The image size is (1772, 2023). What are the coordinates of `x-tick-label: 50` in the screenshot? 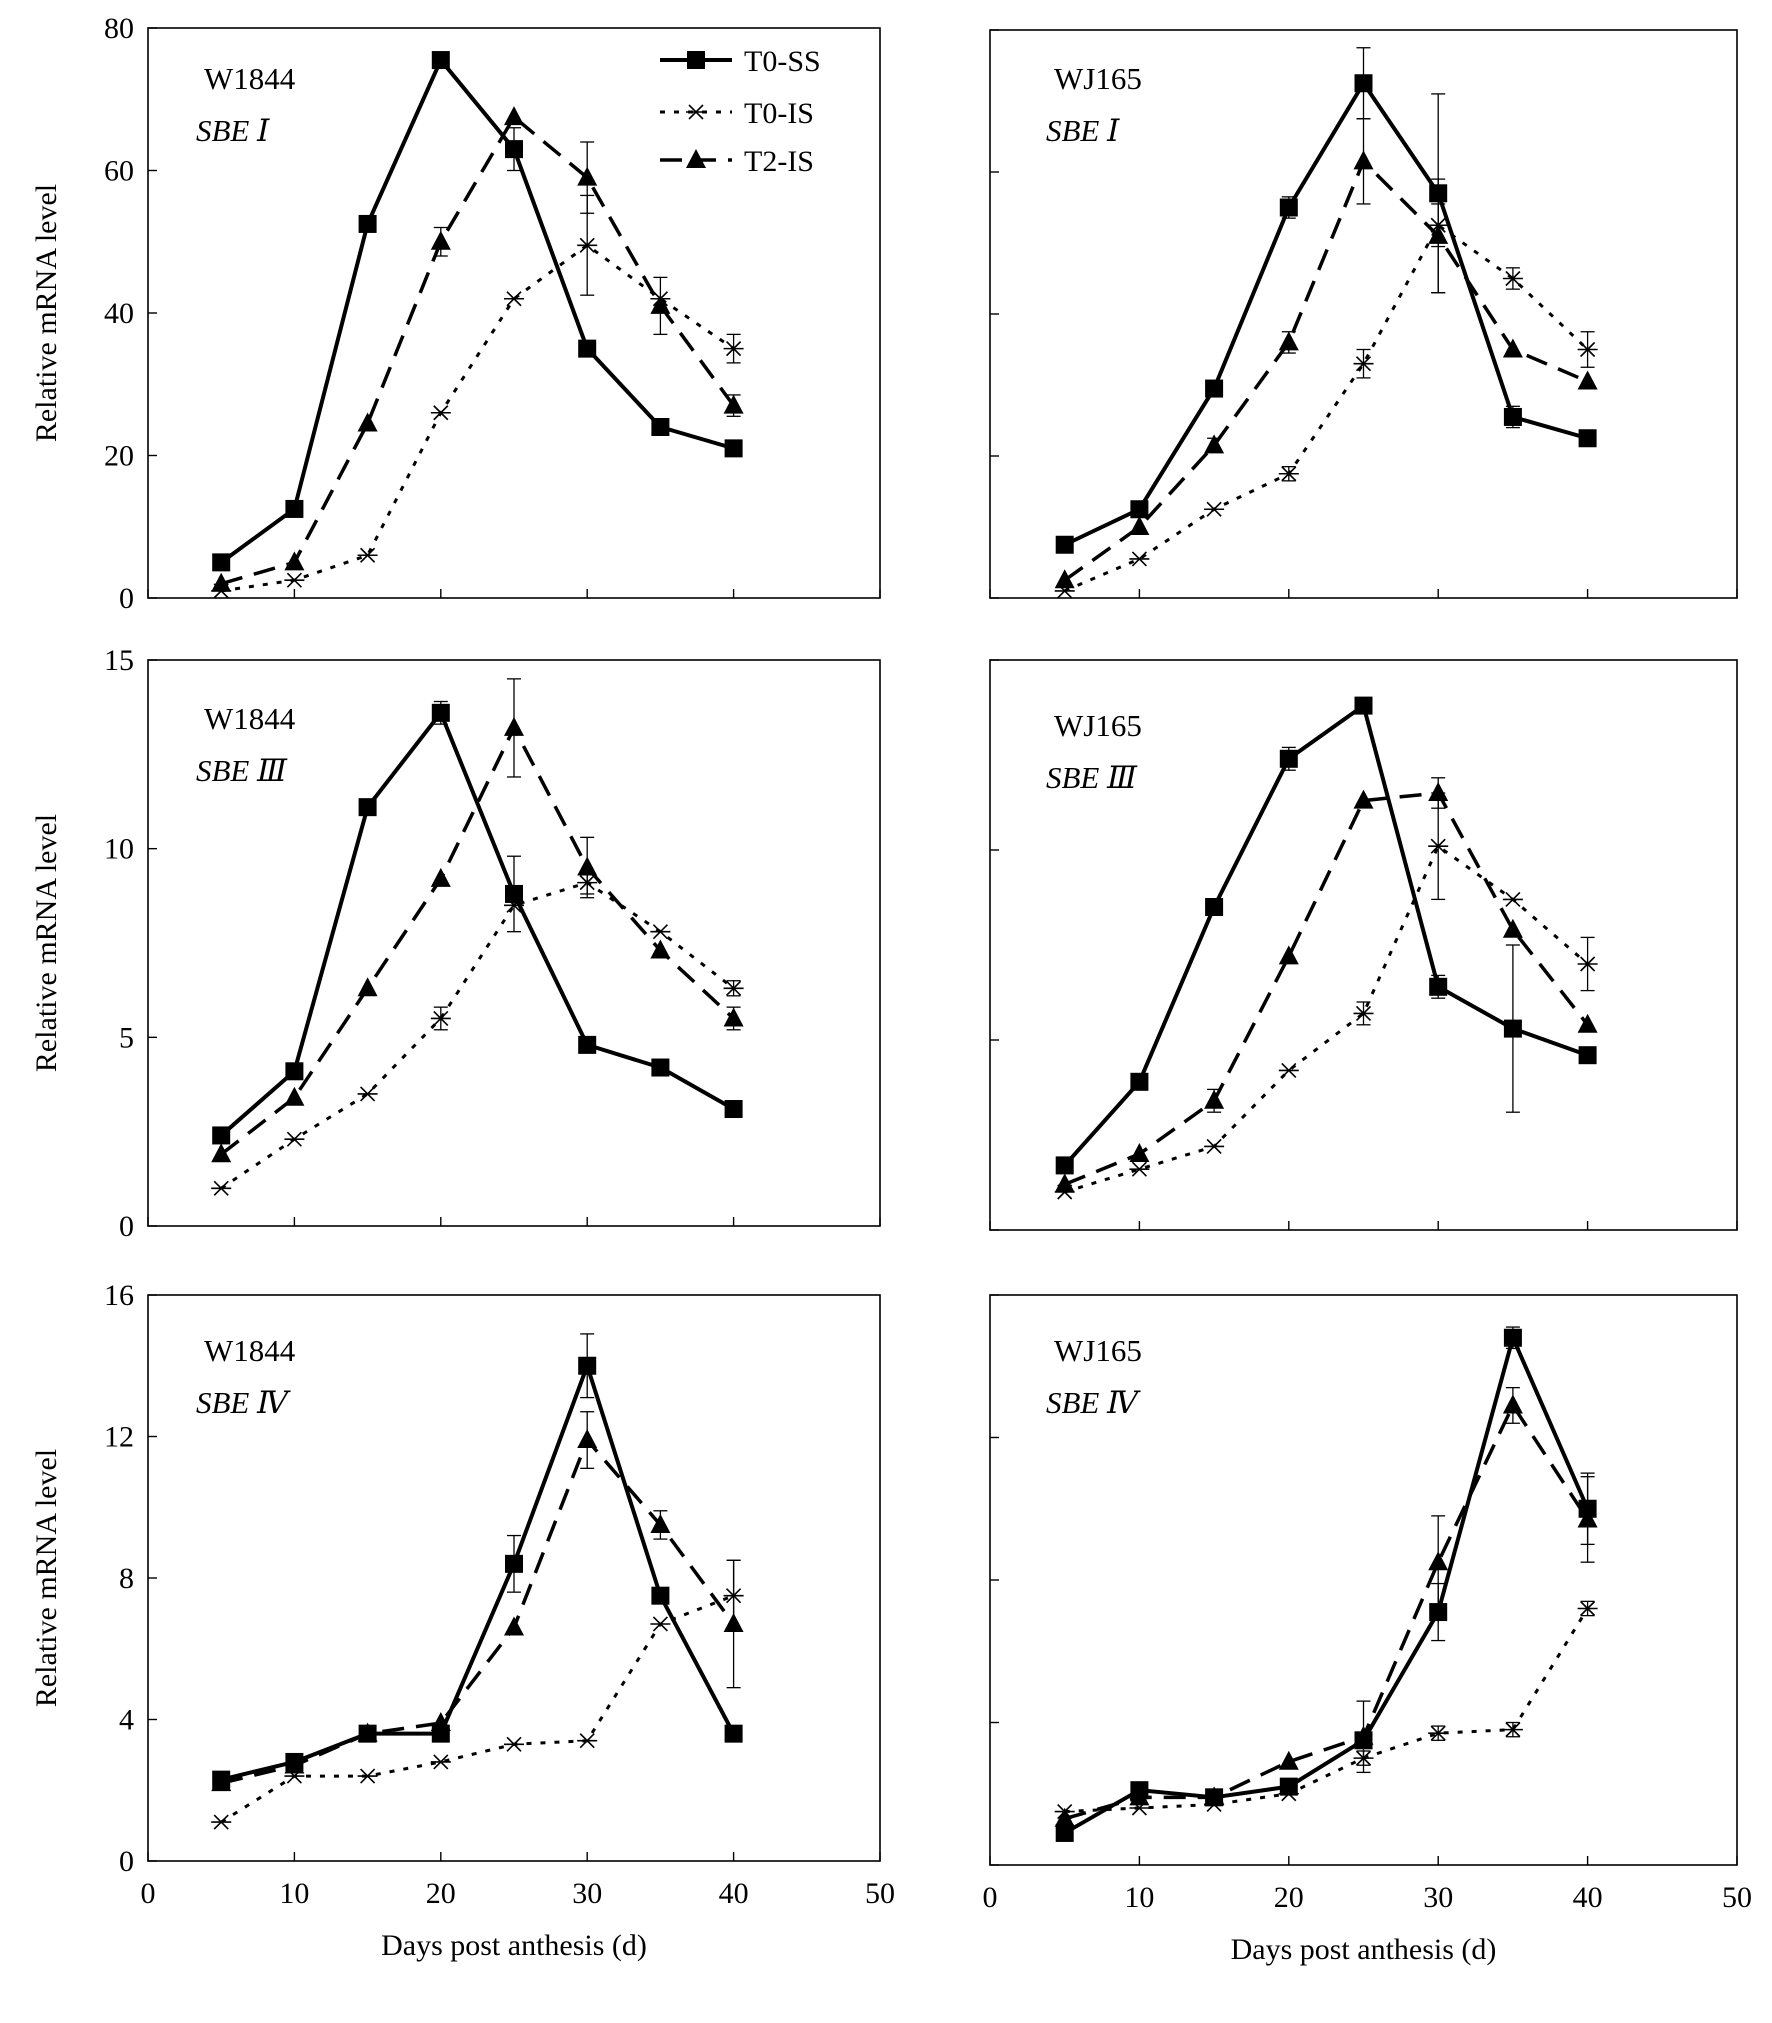 It's located at (880, 1893).